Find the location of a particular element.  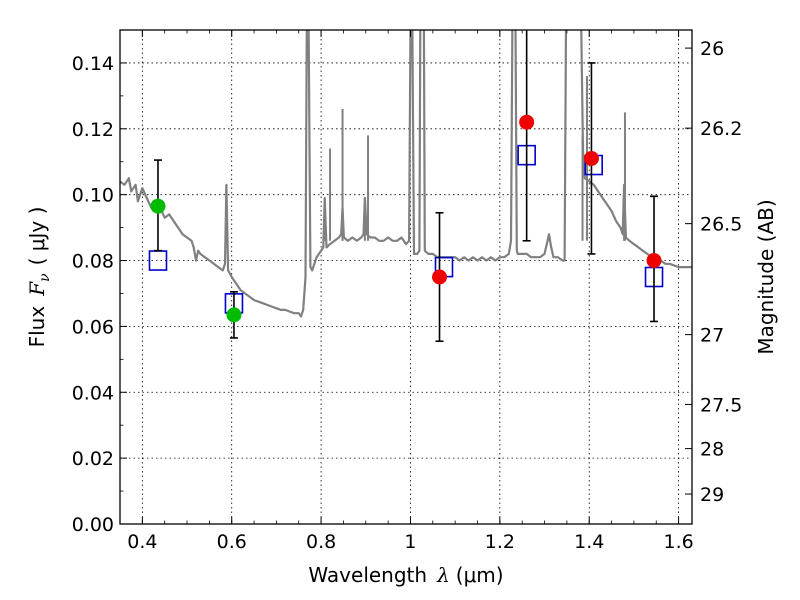

x-axis-label-symbol: λ is located at coordinates (443, 575).